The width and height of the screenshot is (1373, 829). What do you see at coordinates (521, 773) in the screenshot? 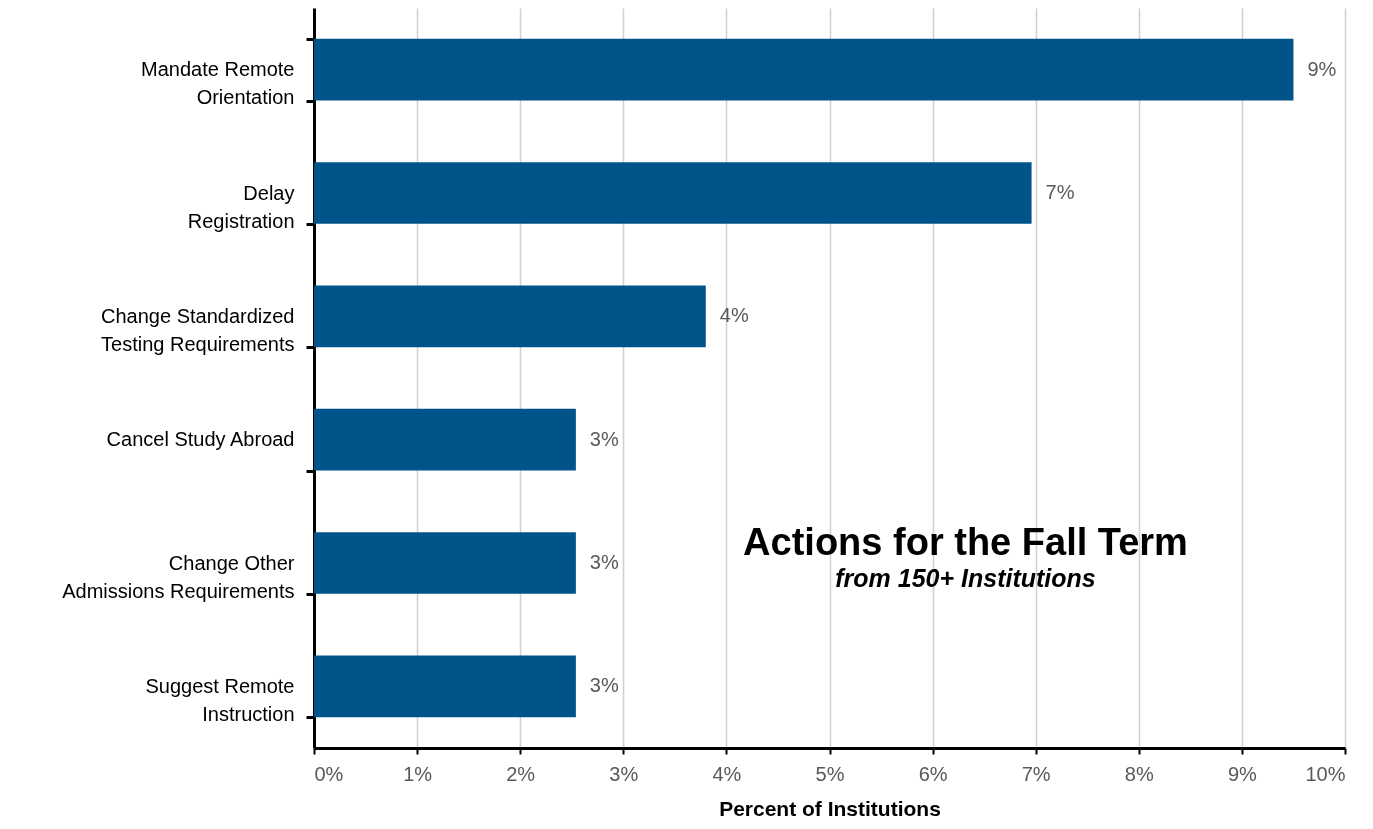
I see `x-tick-label: 2%` at bounding box center [521, 773].